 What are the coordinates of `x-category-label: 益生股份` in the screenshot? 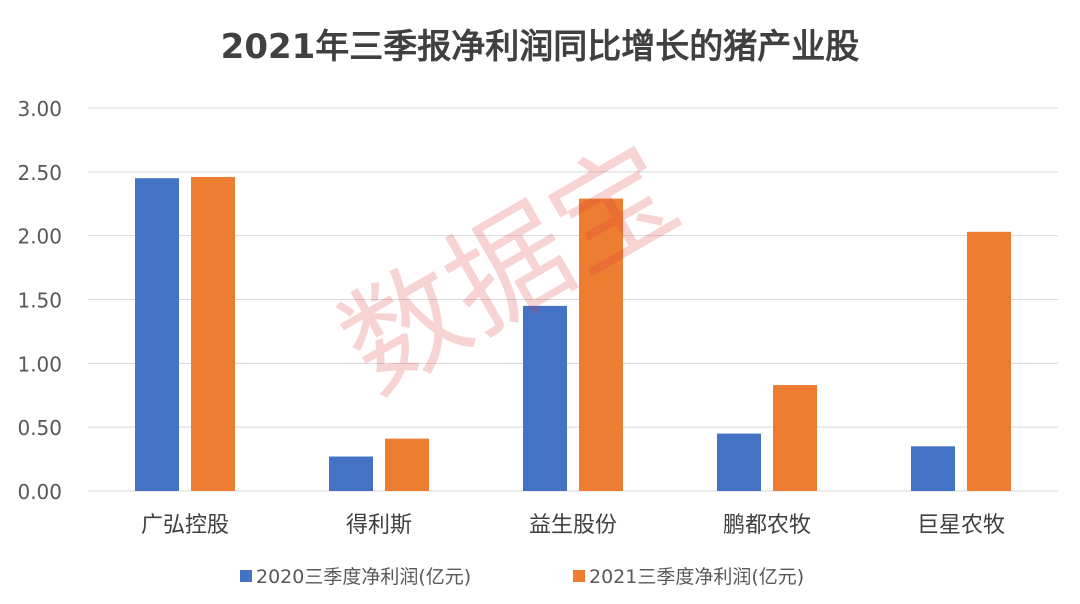 It's located at (573, 525).